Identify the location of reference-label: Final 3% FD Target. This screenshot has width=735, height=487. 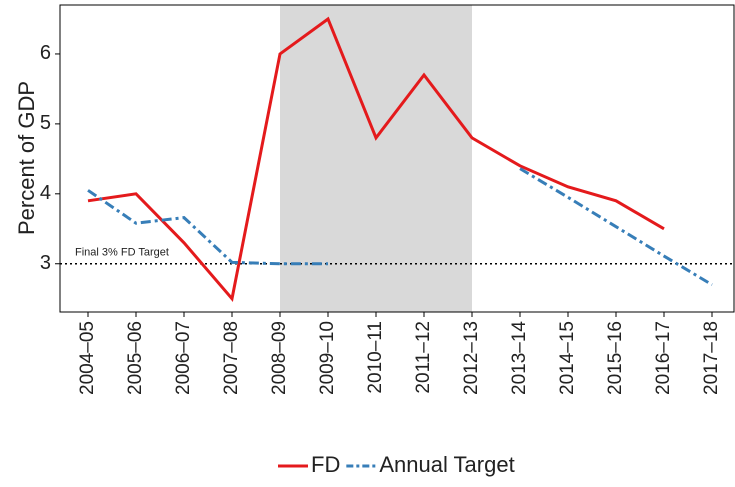
(122, 253).